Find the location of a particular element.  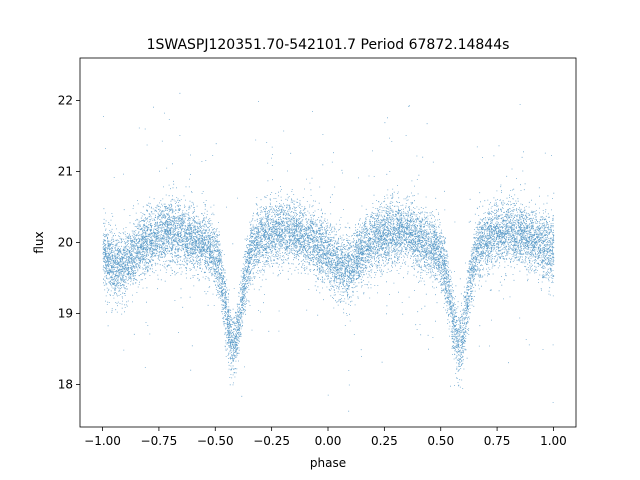

y-tick-label: 22 is located at coordinates (65, 101).